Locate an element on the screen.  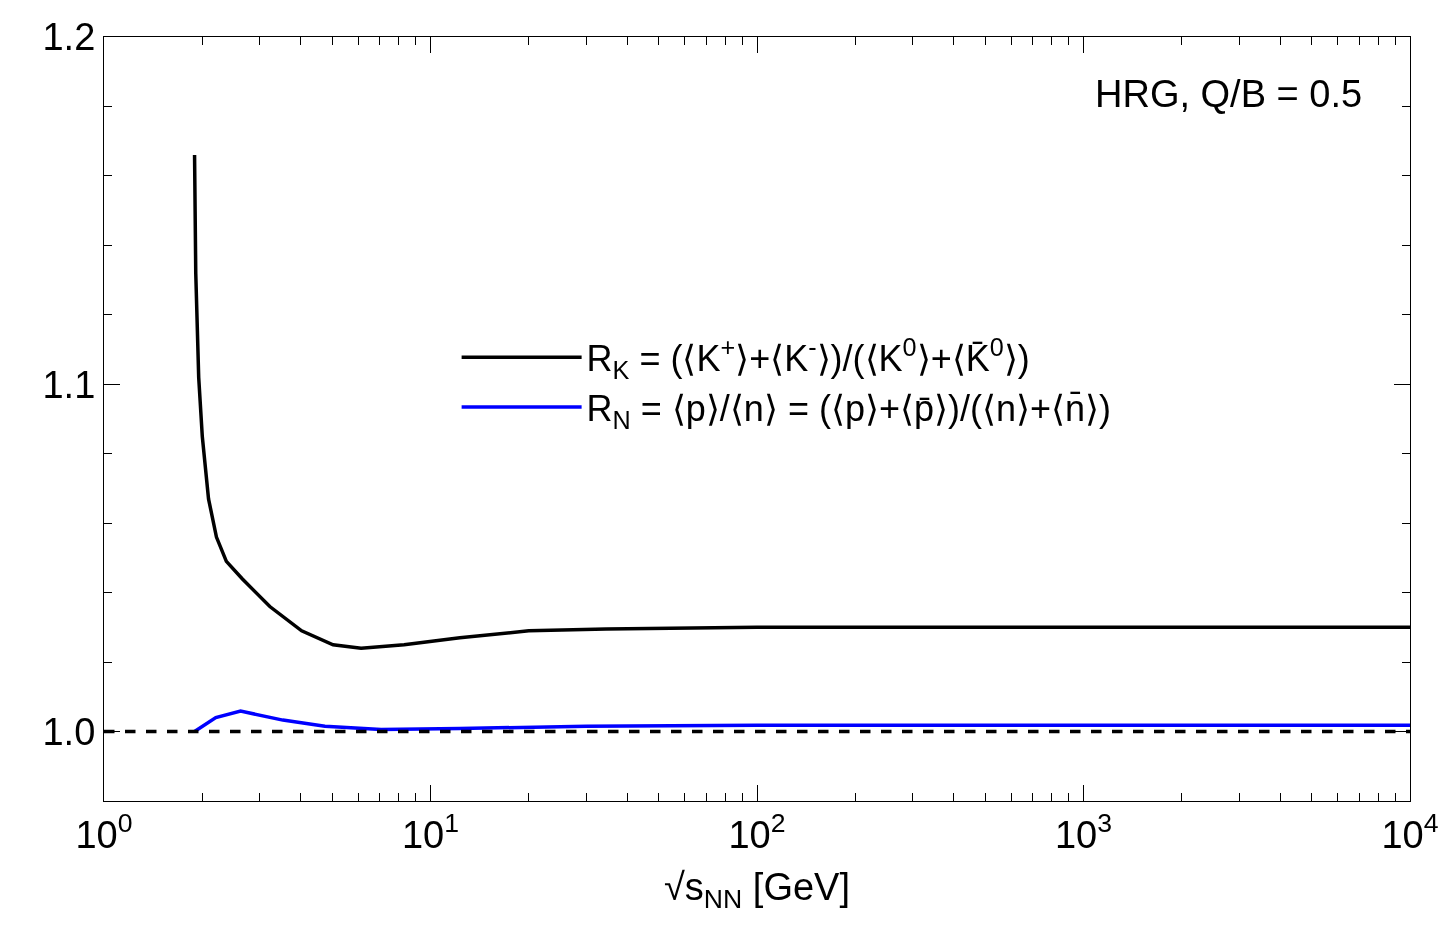
y-tick-label: 1.0 is located at coordinates (69, 731).